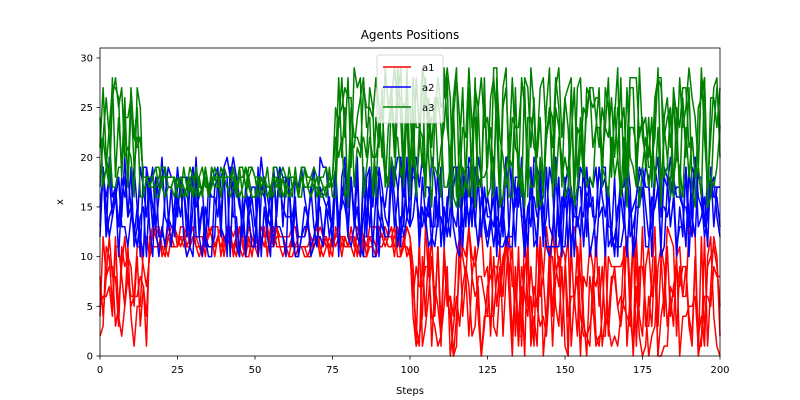 The height and width of the screenshot is (400, 800). Describe the element at coordinates (177, 370) in the screenshot. I see `x-tick-label: 25` at that location.